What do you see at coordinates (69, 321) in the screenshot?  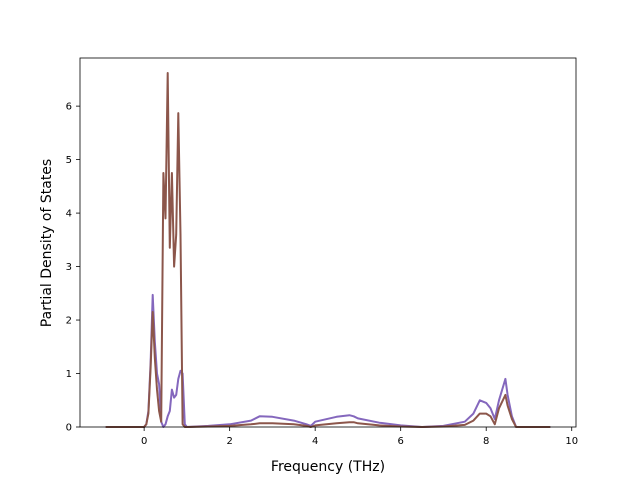 I see `y-tick-label: 2` at bounding box center [69, 321].